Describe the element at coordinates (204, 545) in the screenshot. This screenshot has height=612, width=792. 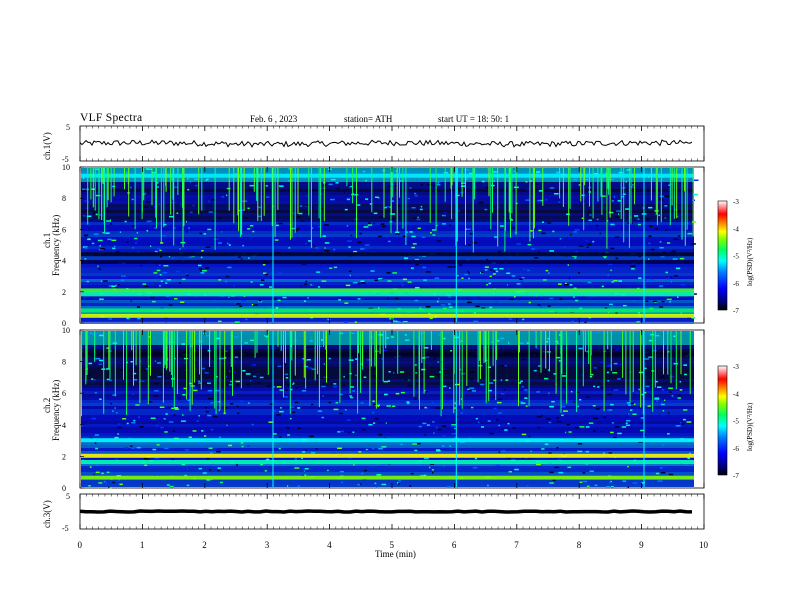
I see `x-tick-label: 2` at that location.